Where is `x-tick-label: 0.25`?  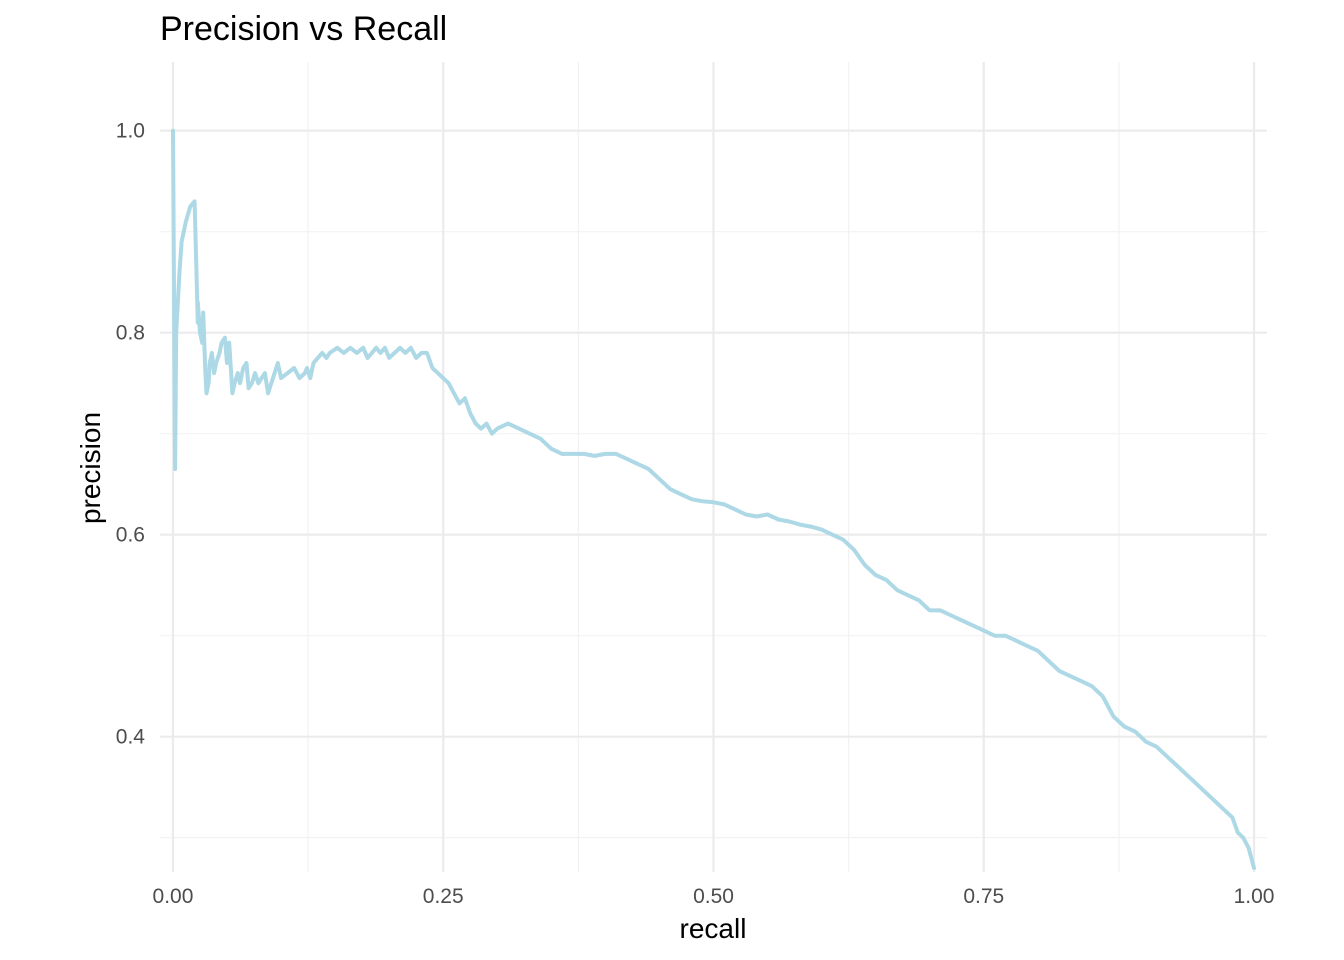
x-tick-label: 0.25 is located at coordinates (443, 896).